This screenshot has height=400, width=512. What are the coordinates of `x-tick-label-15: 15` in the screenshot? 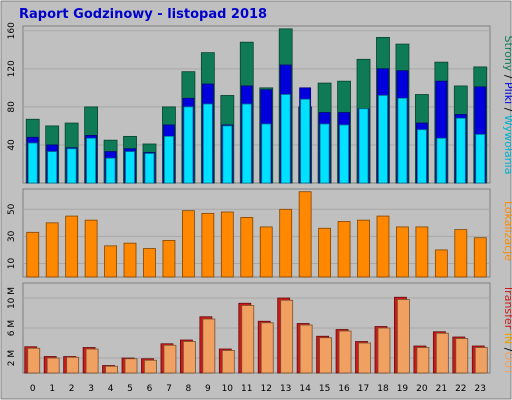 It's located at (324, 389).